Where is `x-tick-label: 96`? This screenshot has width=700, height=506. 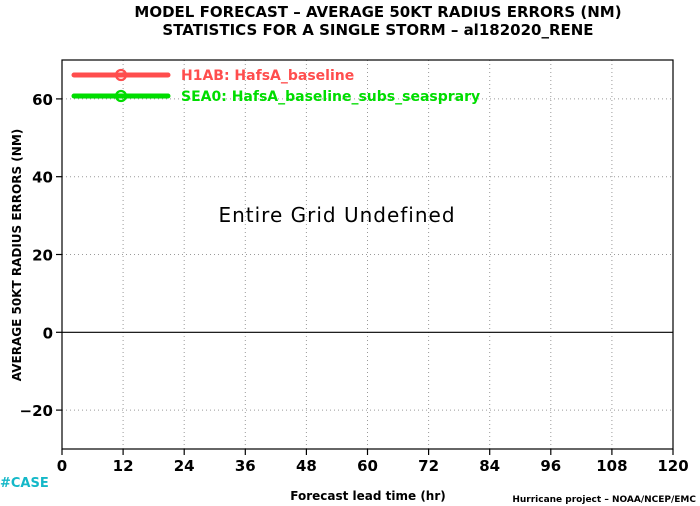 x-tick-label: 96 is located at coordinates (550, 466).